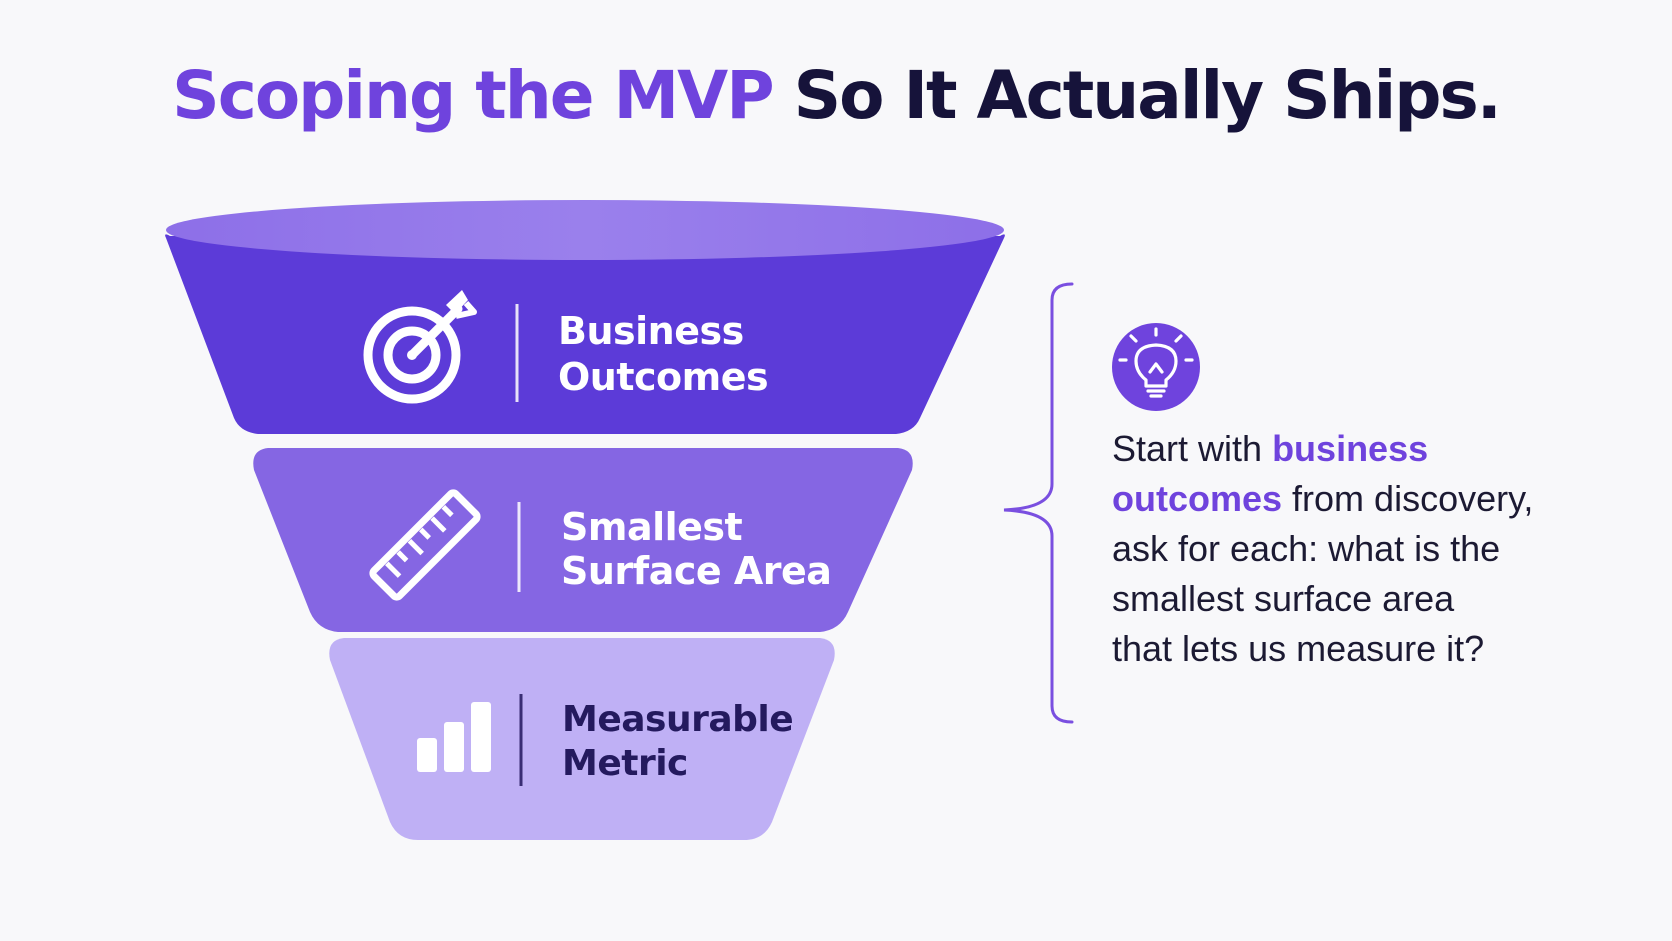  What do you see at coordinates (1298, 648) in the screenshot?
I see `callout-line-5: that lets us measure it?` at bounding box center [1298, 648].